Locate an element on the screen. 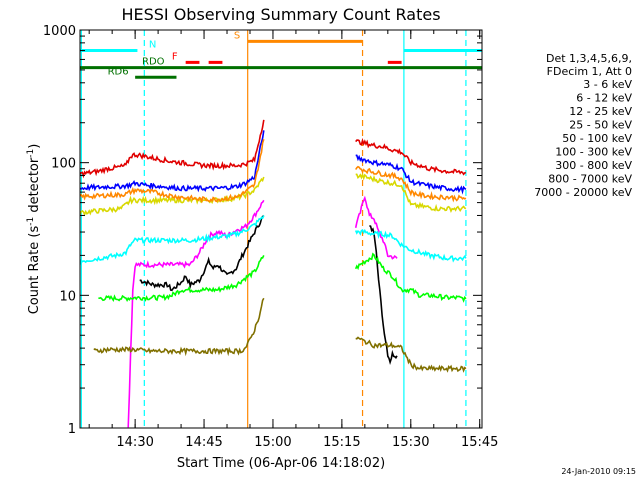 The height and width of the screenshot is (480, 640). state-label-rd6: RD6 is located at coordinates (118, 71).